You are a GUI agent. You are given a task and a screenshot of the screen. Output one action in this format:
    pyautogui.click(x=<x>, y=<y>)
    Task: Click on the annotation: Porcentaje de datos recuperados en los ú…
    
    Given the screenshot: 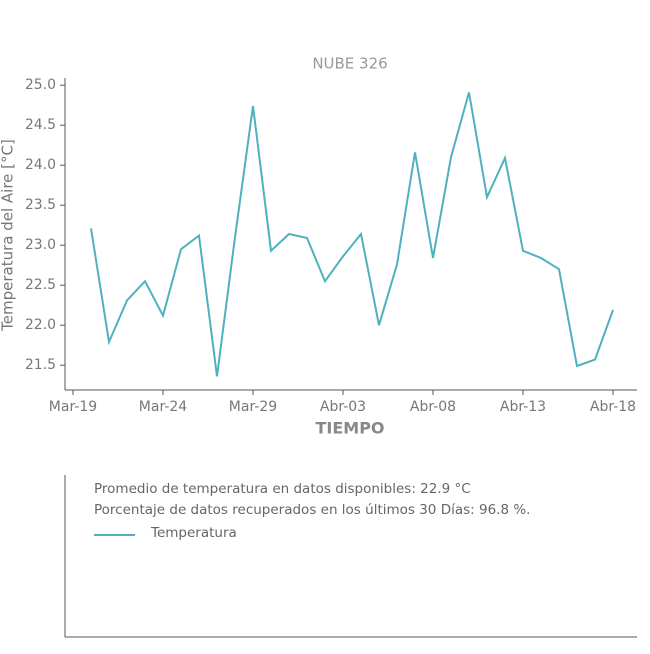 What is the action you would take?
    pyautogui.click(x=312, y=510)
    